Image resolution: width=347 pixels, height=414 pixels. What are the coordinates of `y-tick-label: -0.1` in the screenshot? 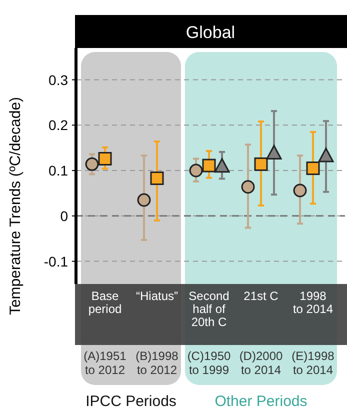 It's located at (56, 261).